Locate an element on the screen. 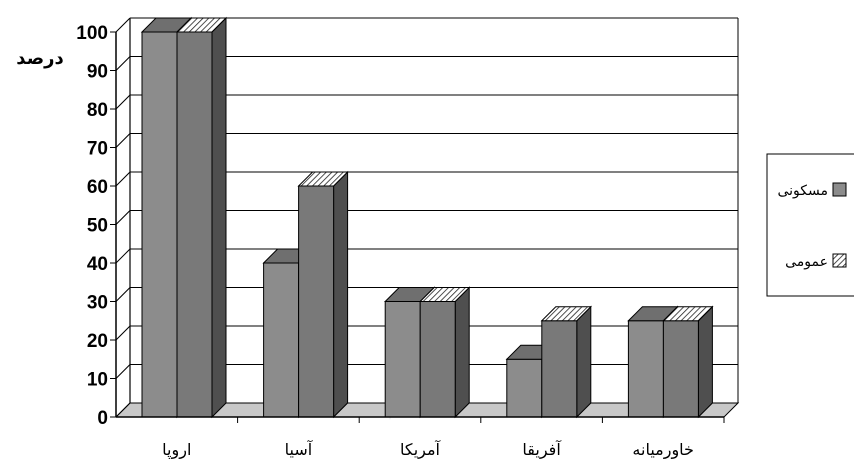 This screenshot has height=461, width=854. x-category-label: آمریکا is located at coordinates (421, 450).